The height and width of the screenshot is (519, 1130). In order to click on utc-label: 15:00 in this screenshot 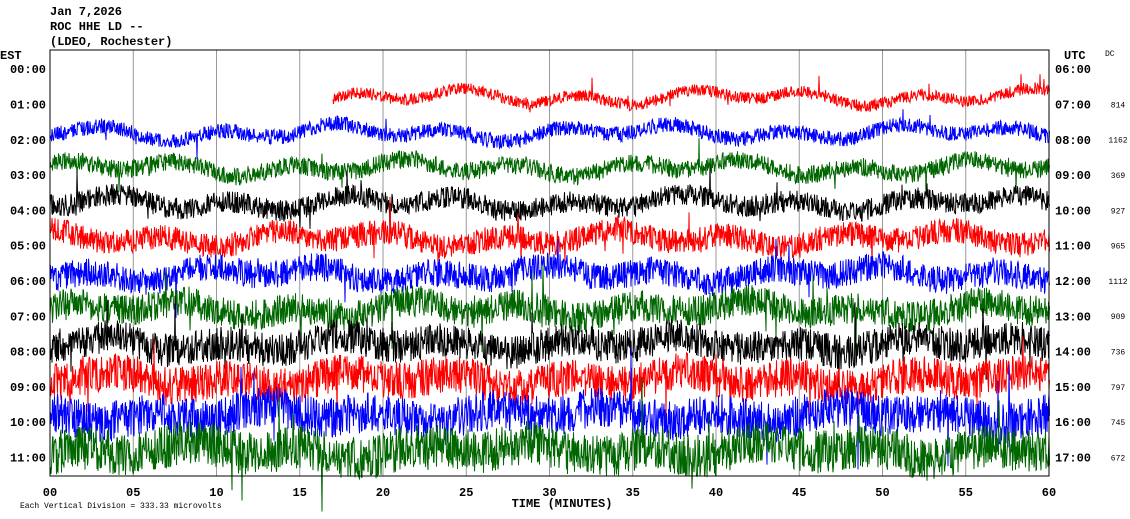, I will do `click(1073, 388)`.